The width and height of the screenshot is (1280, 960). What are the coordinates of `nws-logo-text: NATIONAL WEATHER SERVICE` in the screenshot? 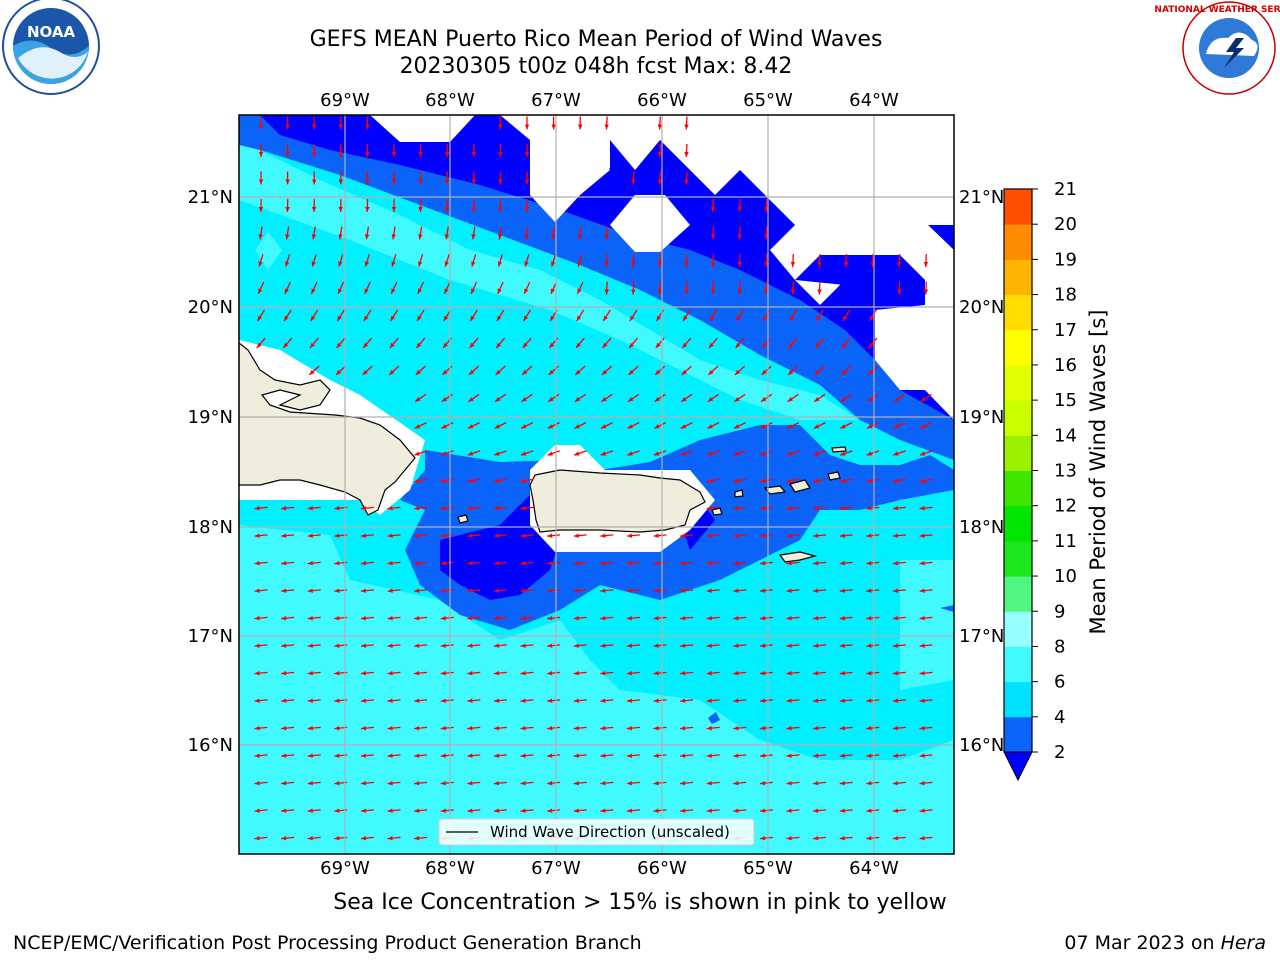 It's located at (1217, 10).